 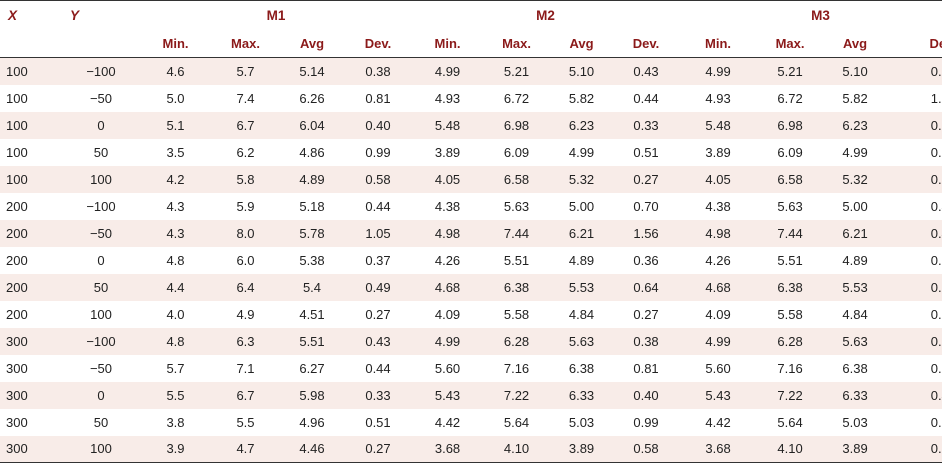 What do you see at coordinates (517, 287) in the screenshot?
I see `cell-m2-max: 6.38` at bounding box center [517, 287].